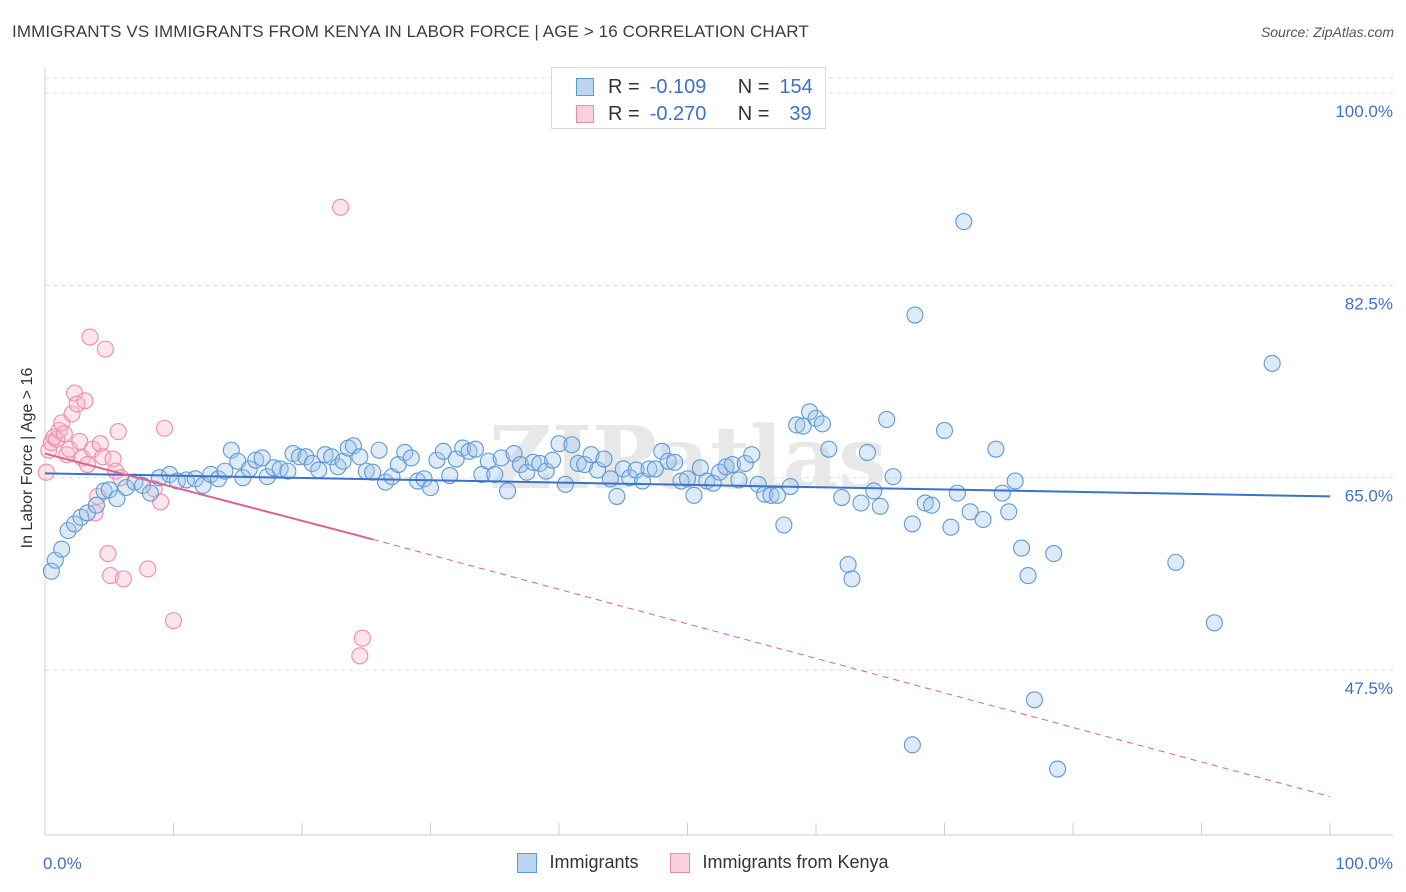 Image resolution: width=1406 pixels, height=892 pixels. Describe the element at coordinates (204, 431) in the screenshot. I see `series-kenya-points` at that location.